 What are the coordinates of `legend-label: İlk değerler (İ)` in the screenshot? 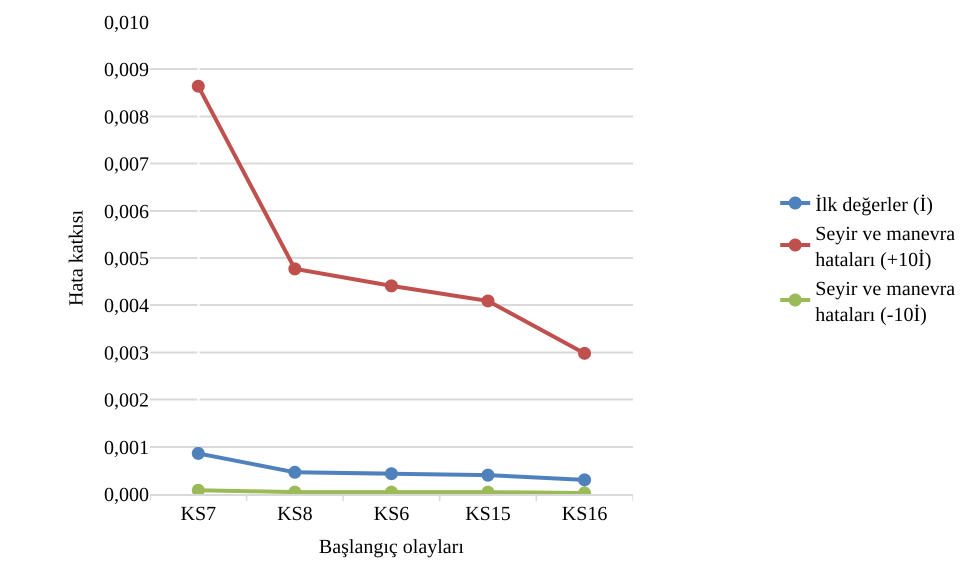 It's located at (874, 205).